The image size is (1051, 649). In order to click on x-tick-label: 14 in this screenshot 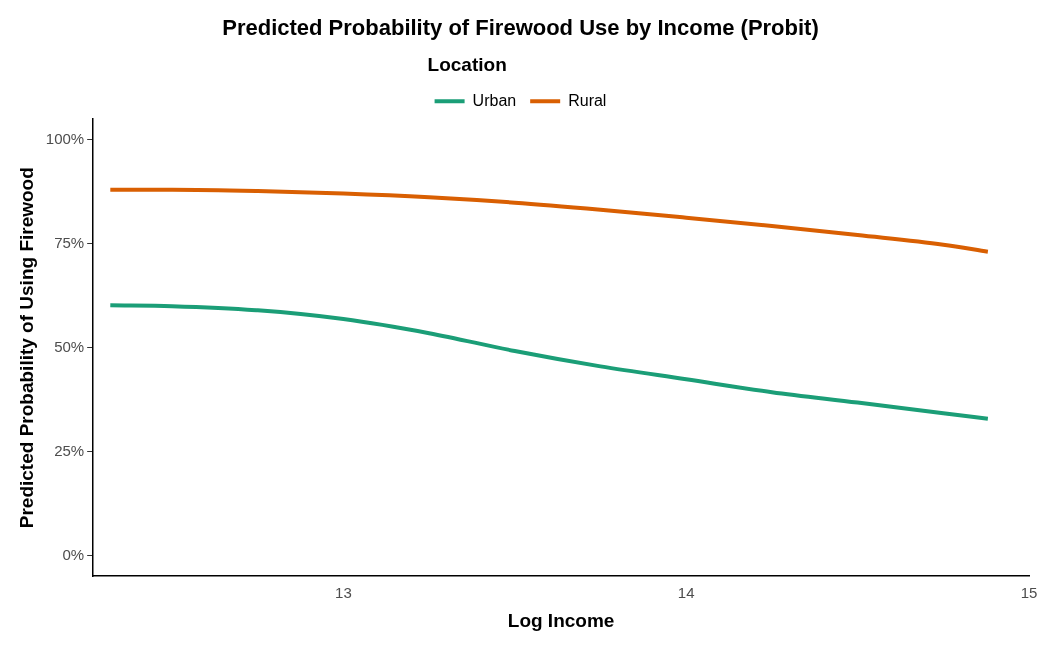, I will do `click(686, 593)`.